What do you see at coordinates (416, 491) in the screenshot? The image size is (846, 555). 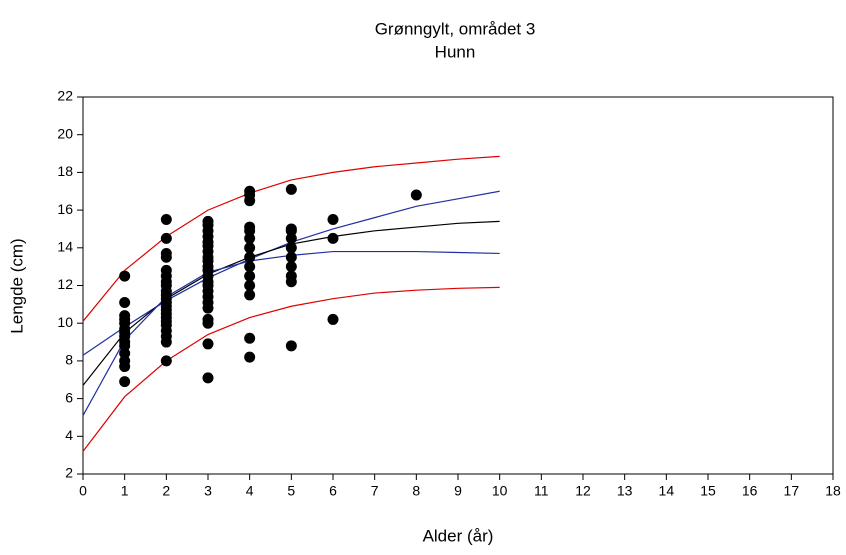 I see `x-tick-label: 8` at bounding box center [416, 491].